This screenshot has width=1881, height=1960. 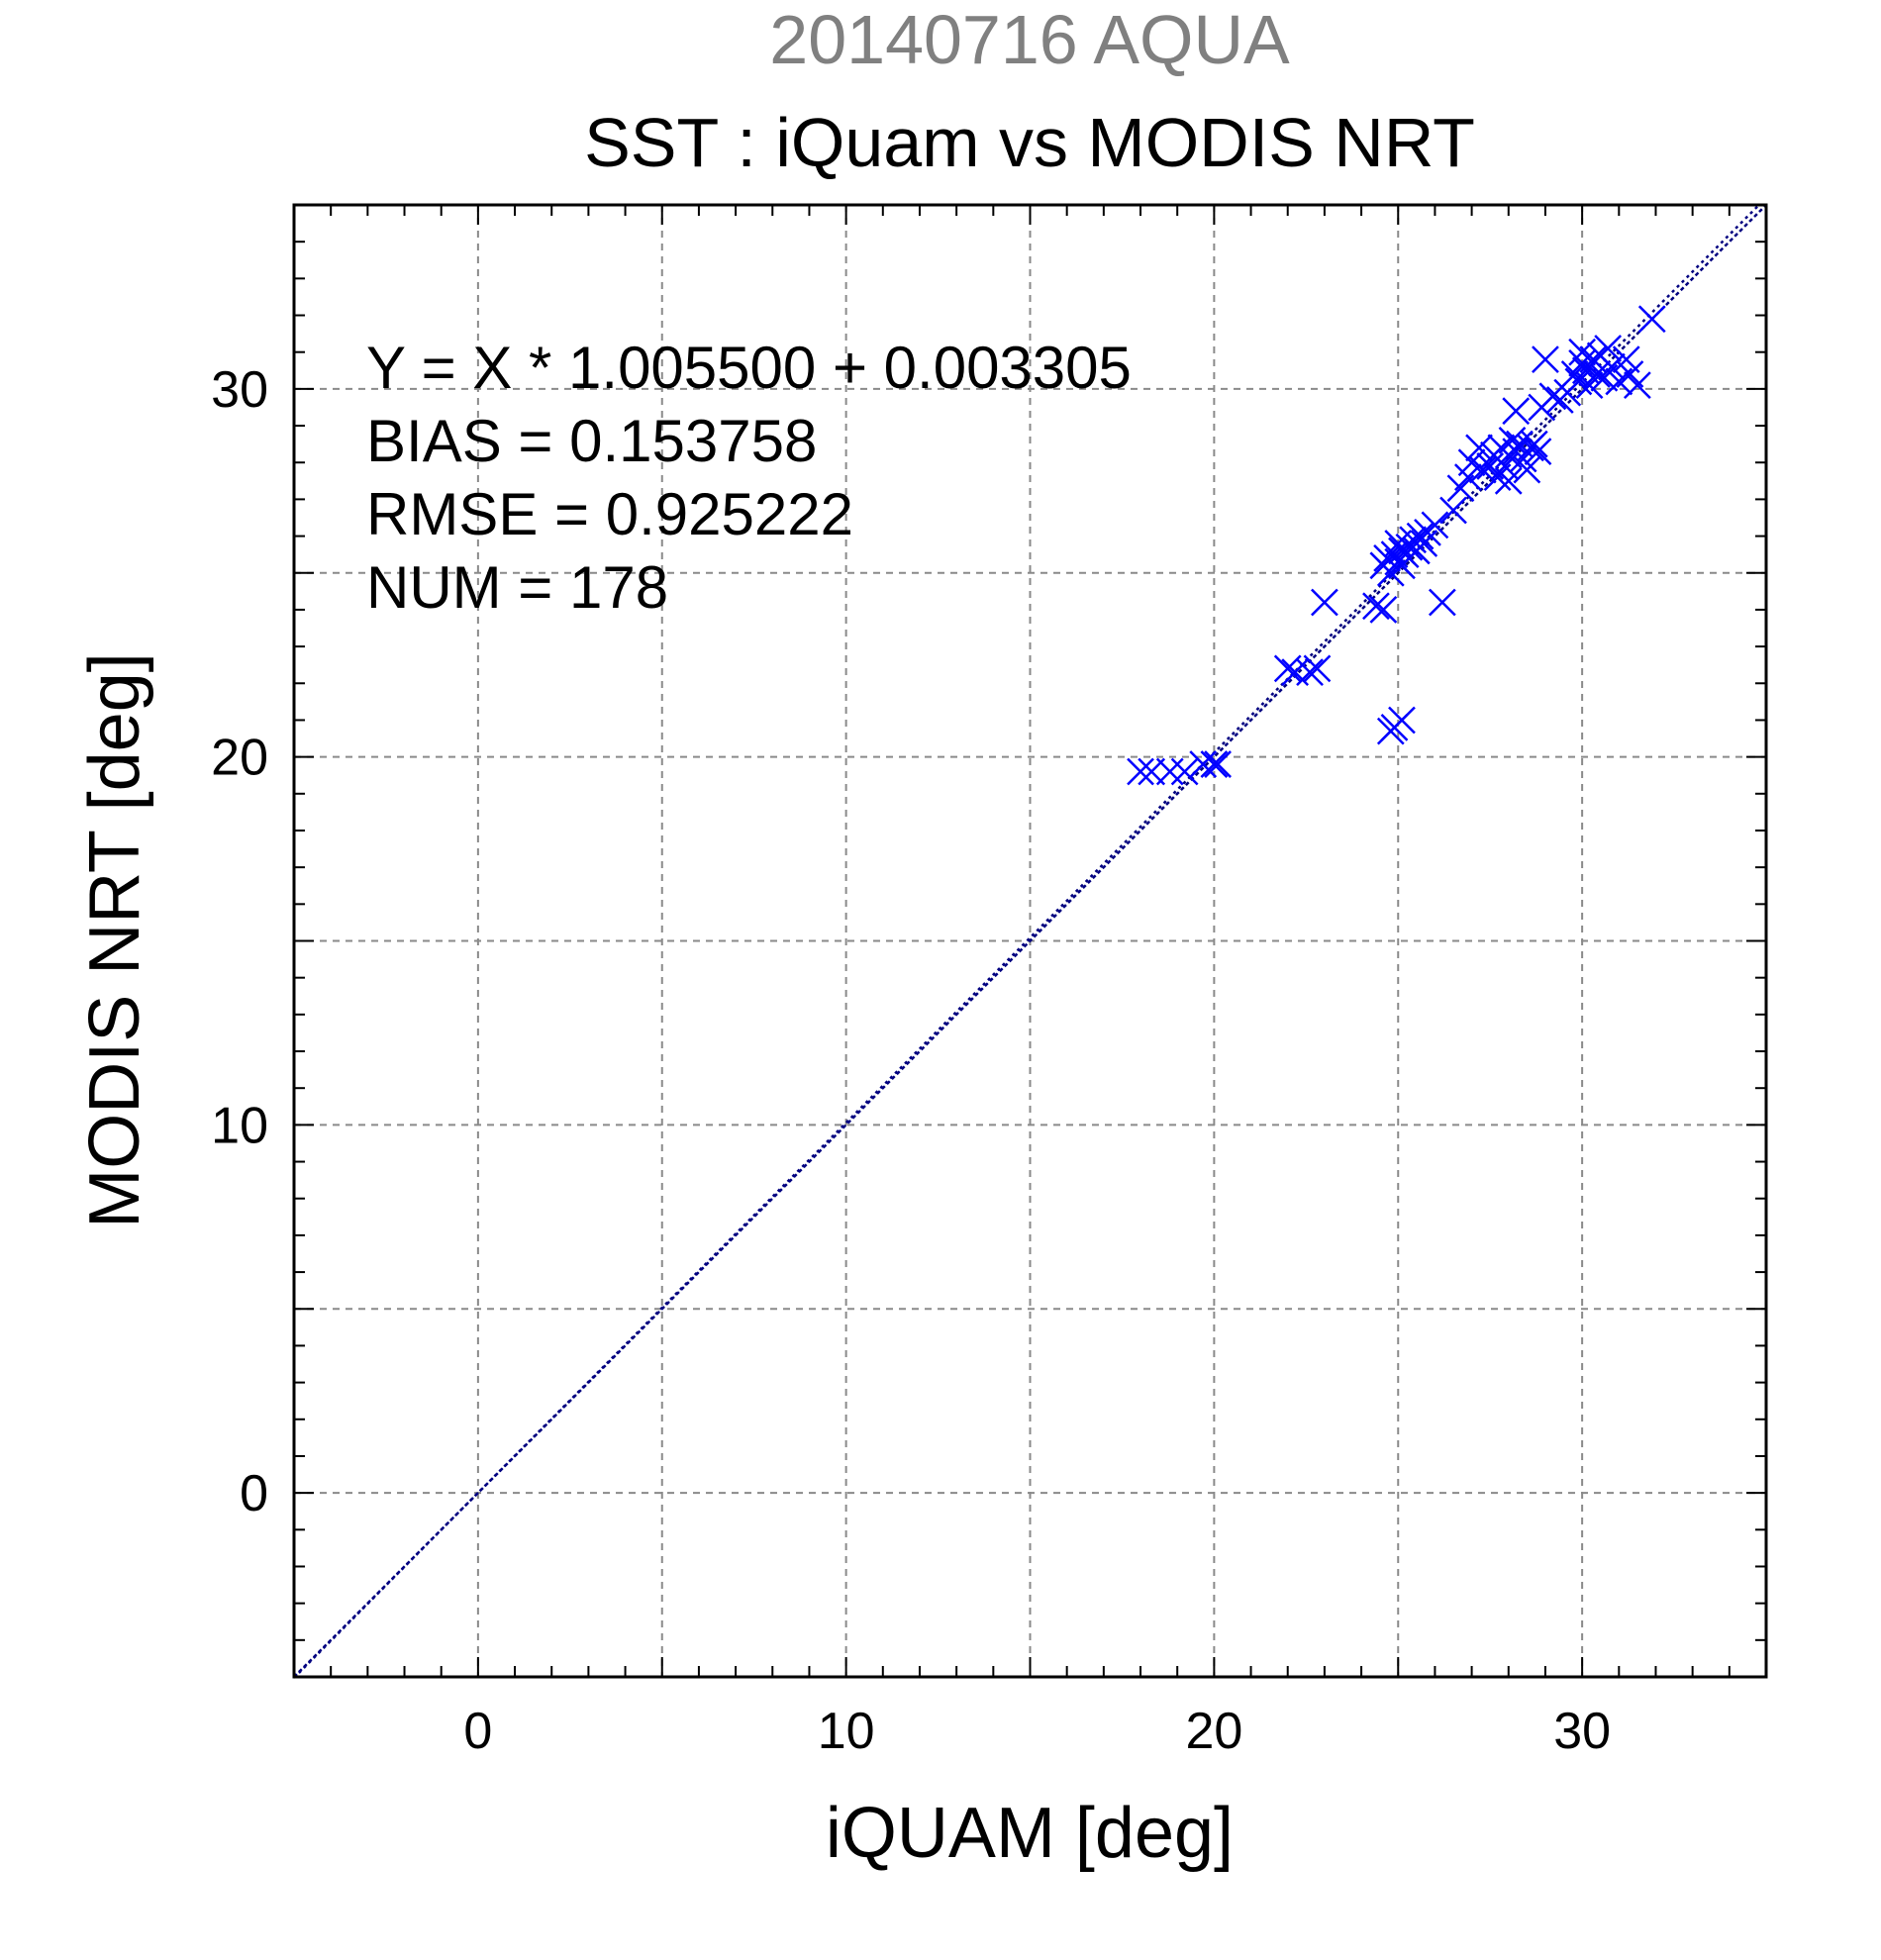 What do you see at coordinates (254, 1493) in the screenshot?
I see `y-tick-label: 0` at bounding box center [254, 1493].